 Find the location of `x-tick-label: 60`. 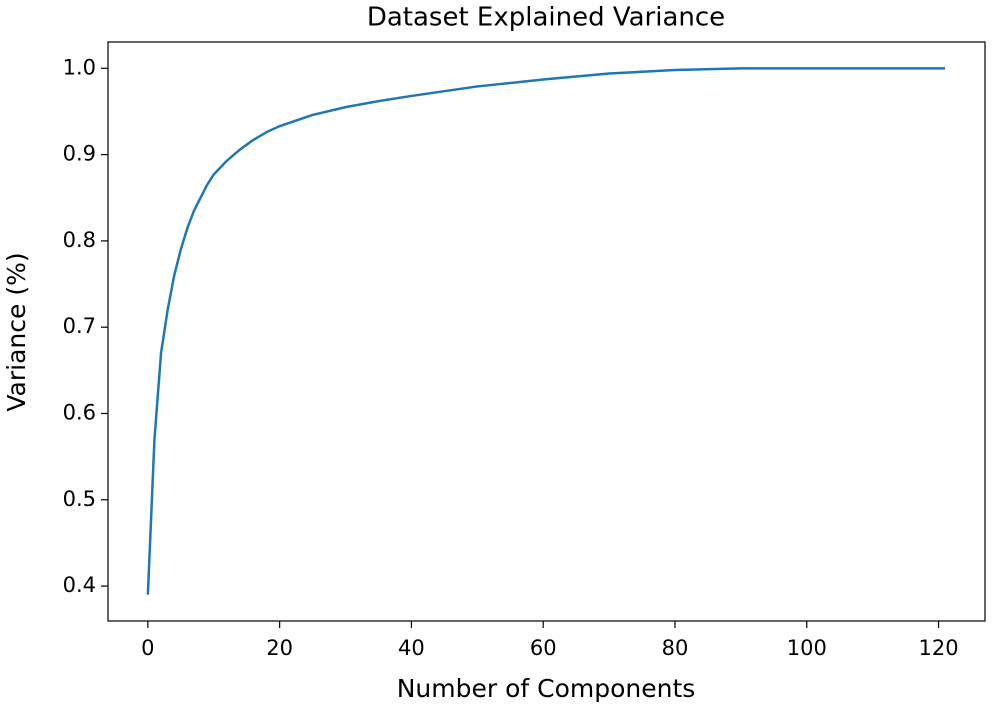

x-tick-label: 60 is located at coordinates (543, 648).